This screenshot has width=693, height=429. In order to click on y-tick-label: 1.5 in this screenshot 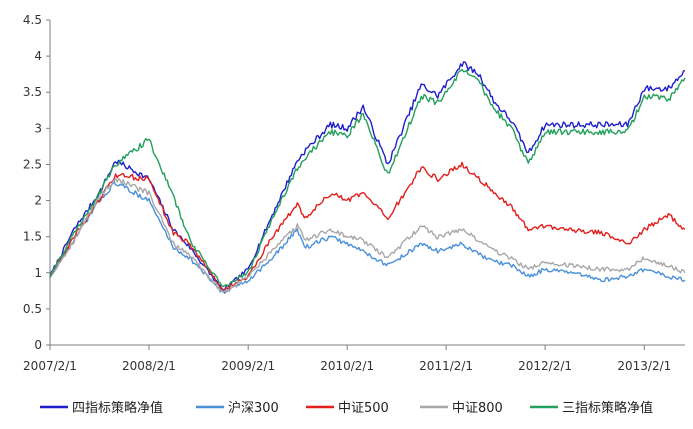, I will do `click(32, 237)`.